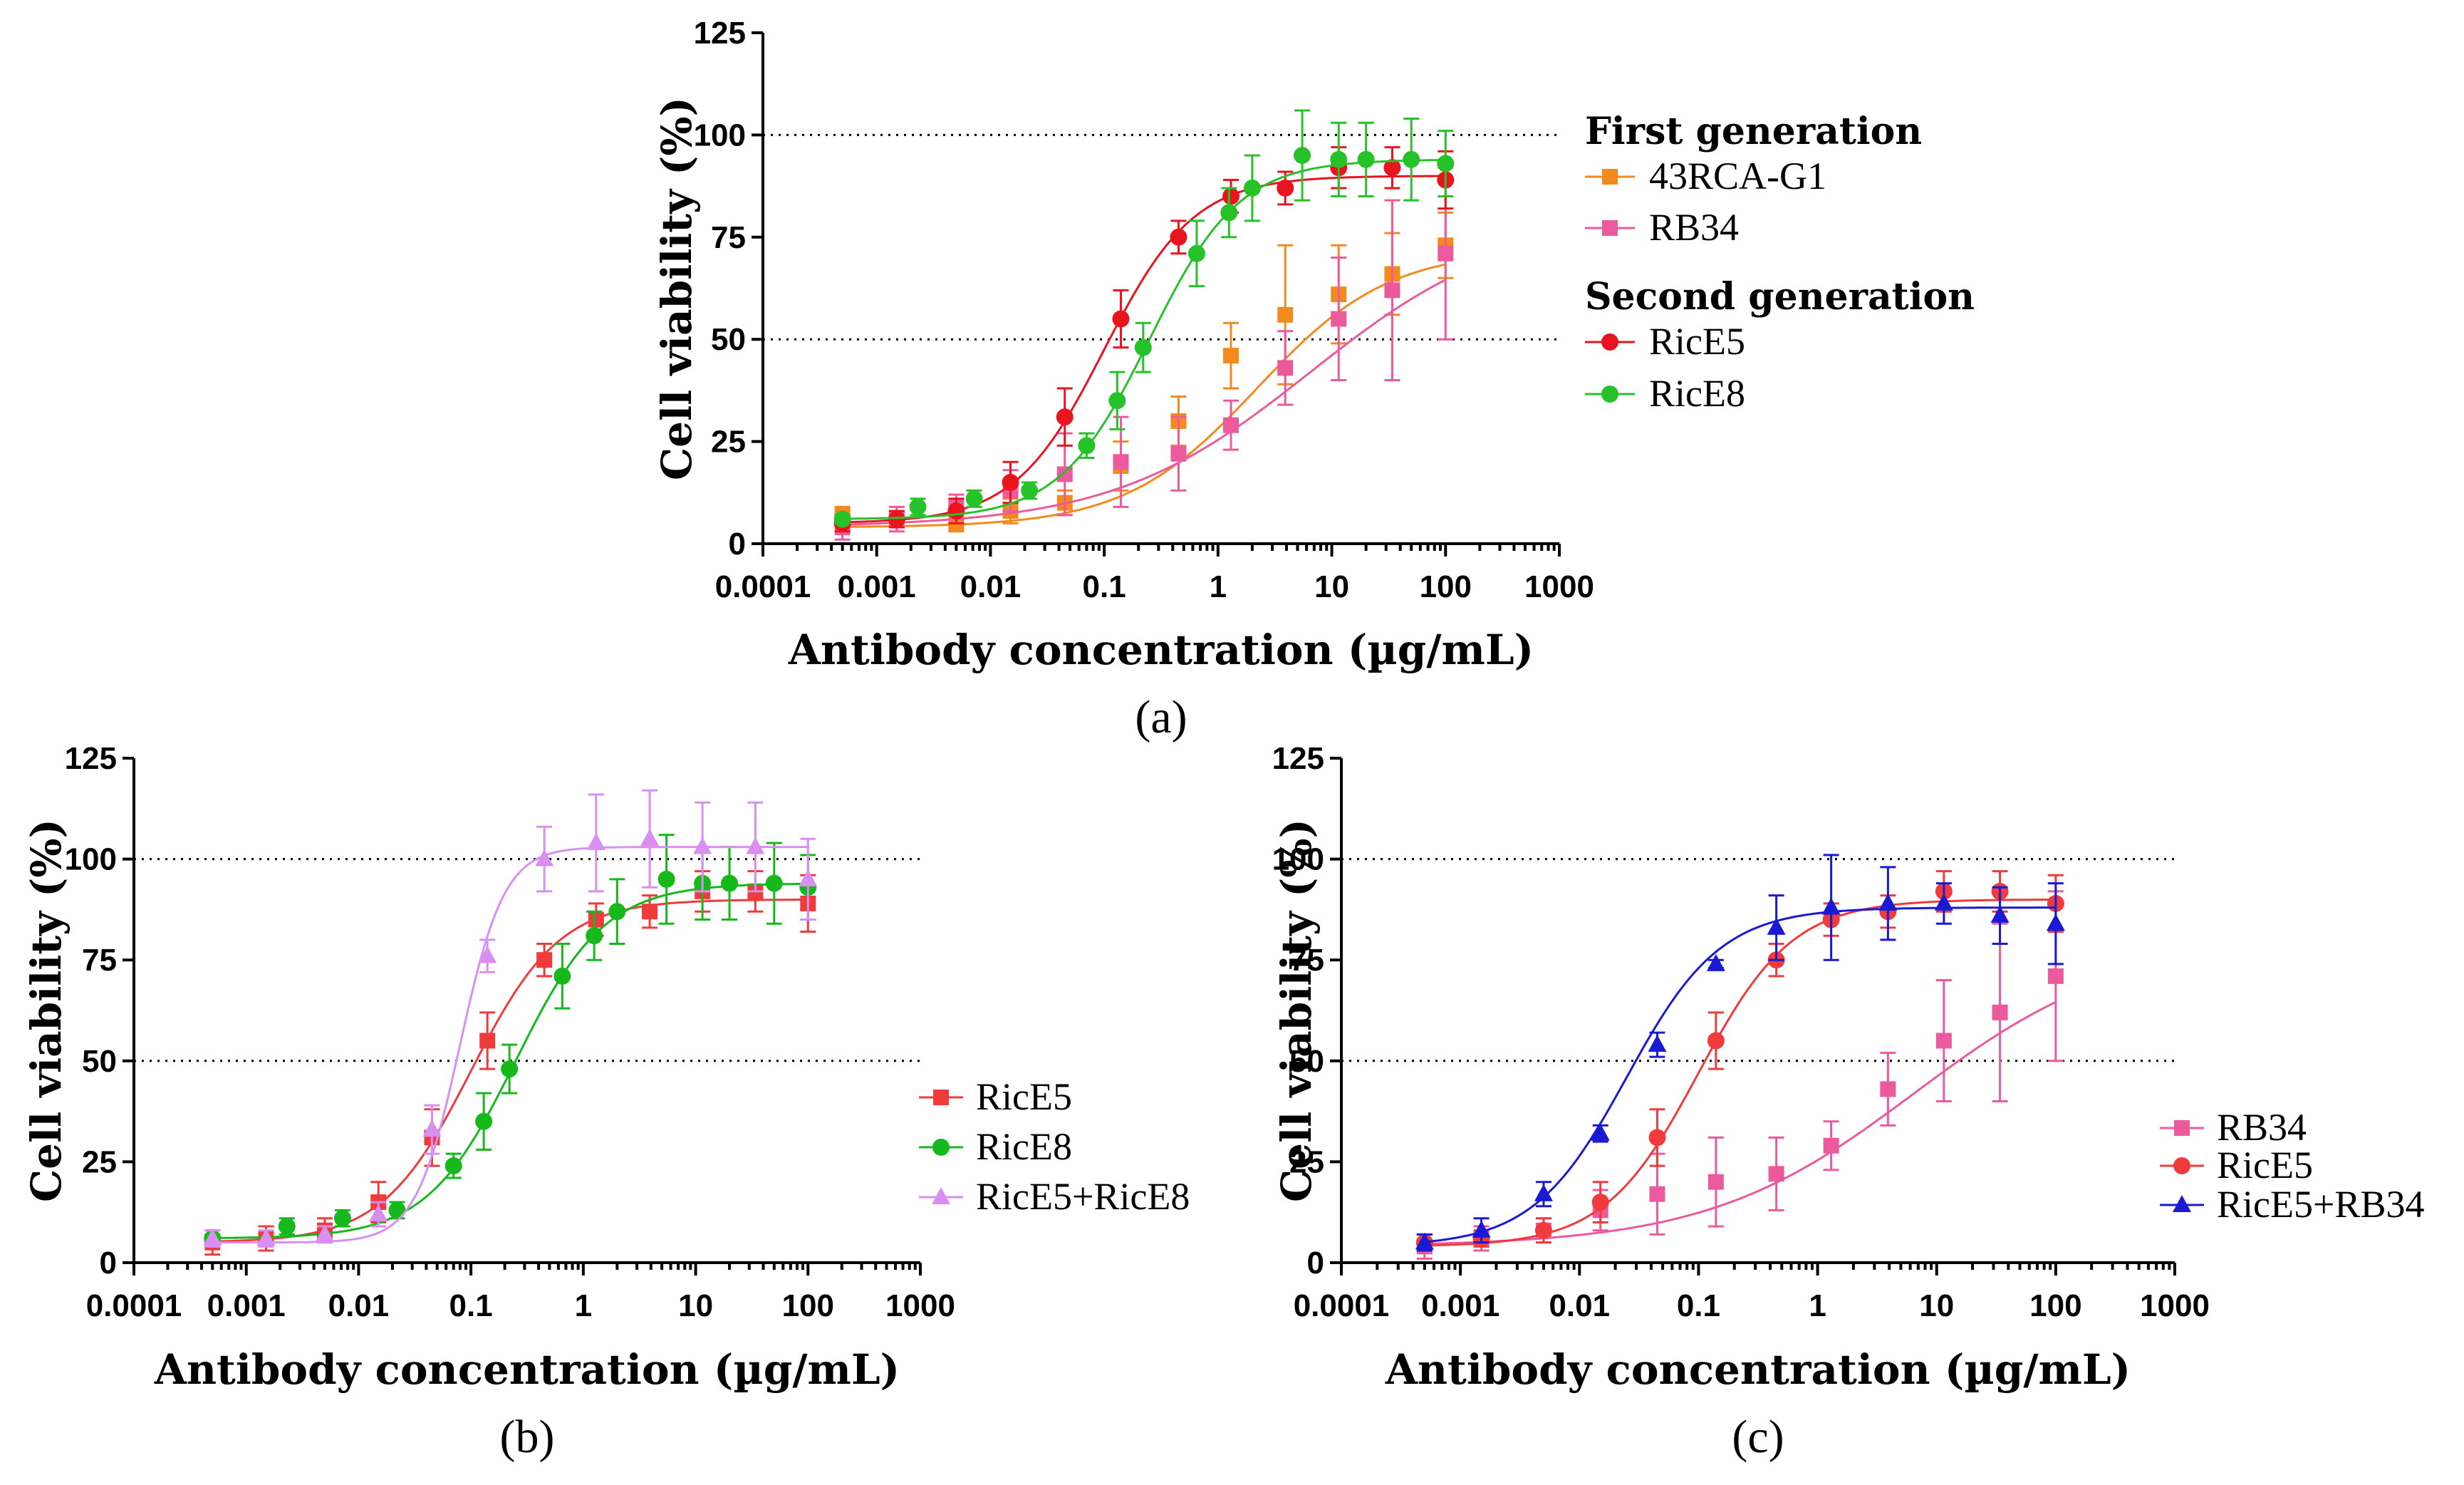 This screenshot has height=1485, width=2464. I want to click on x-tick-label: 100, so click(2055, 1305).